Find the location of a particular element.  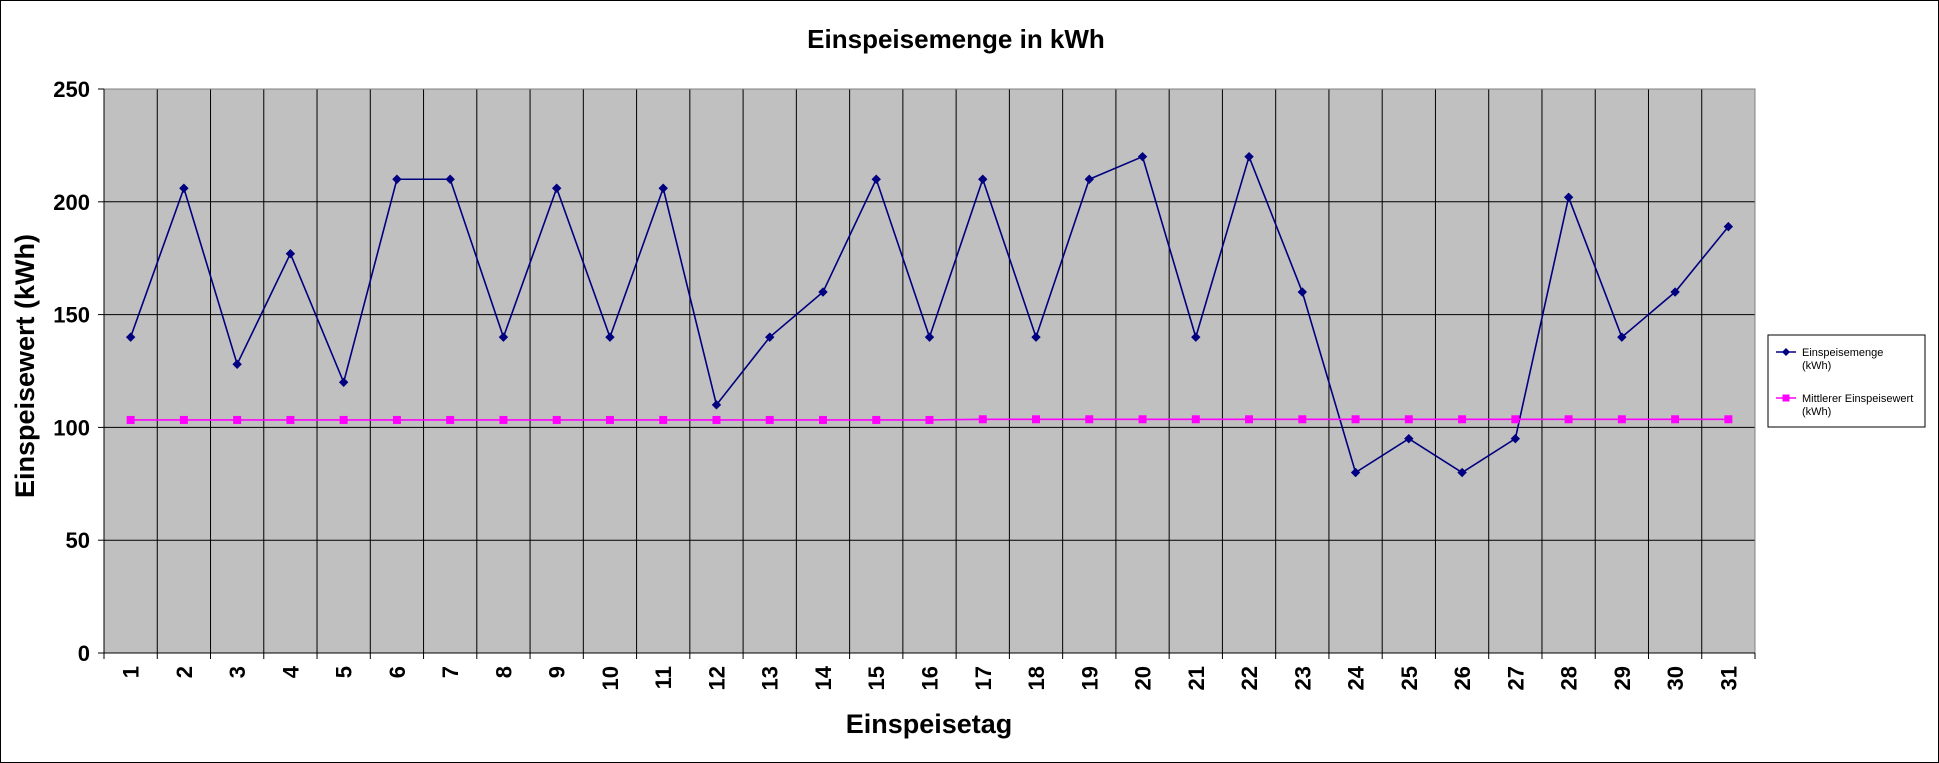

x-tick-label: 31 is located at coordinates (1728, 678).